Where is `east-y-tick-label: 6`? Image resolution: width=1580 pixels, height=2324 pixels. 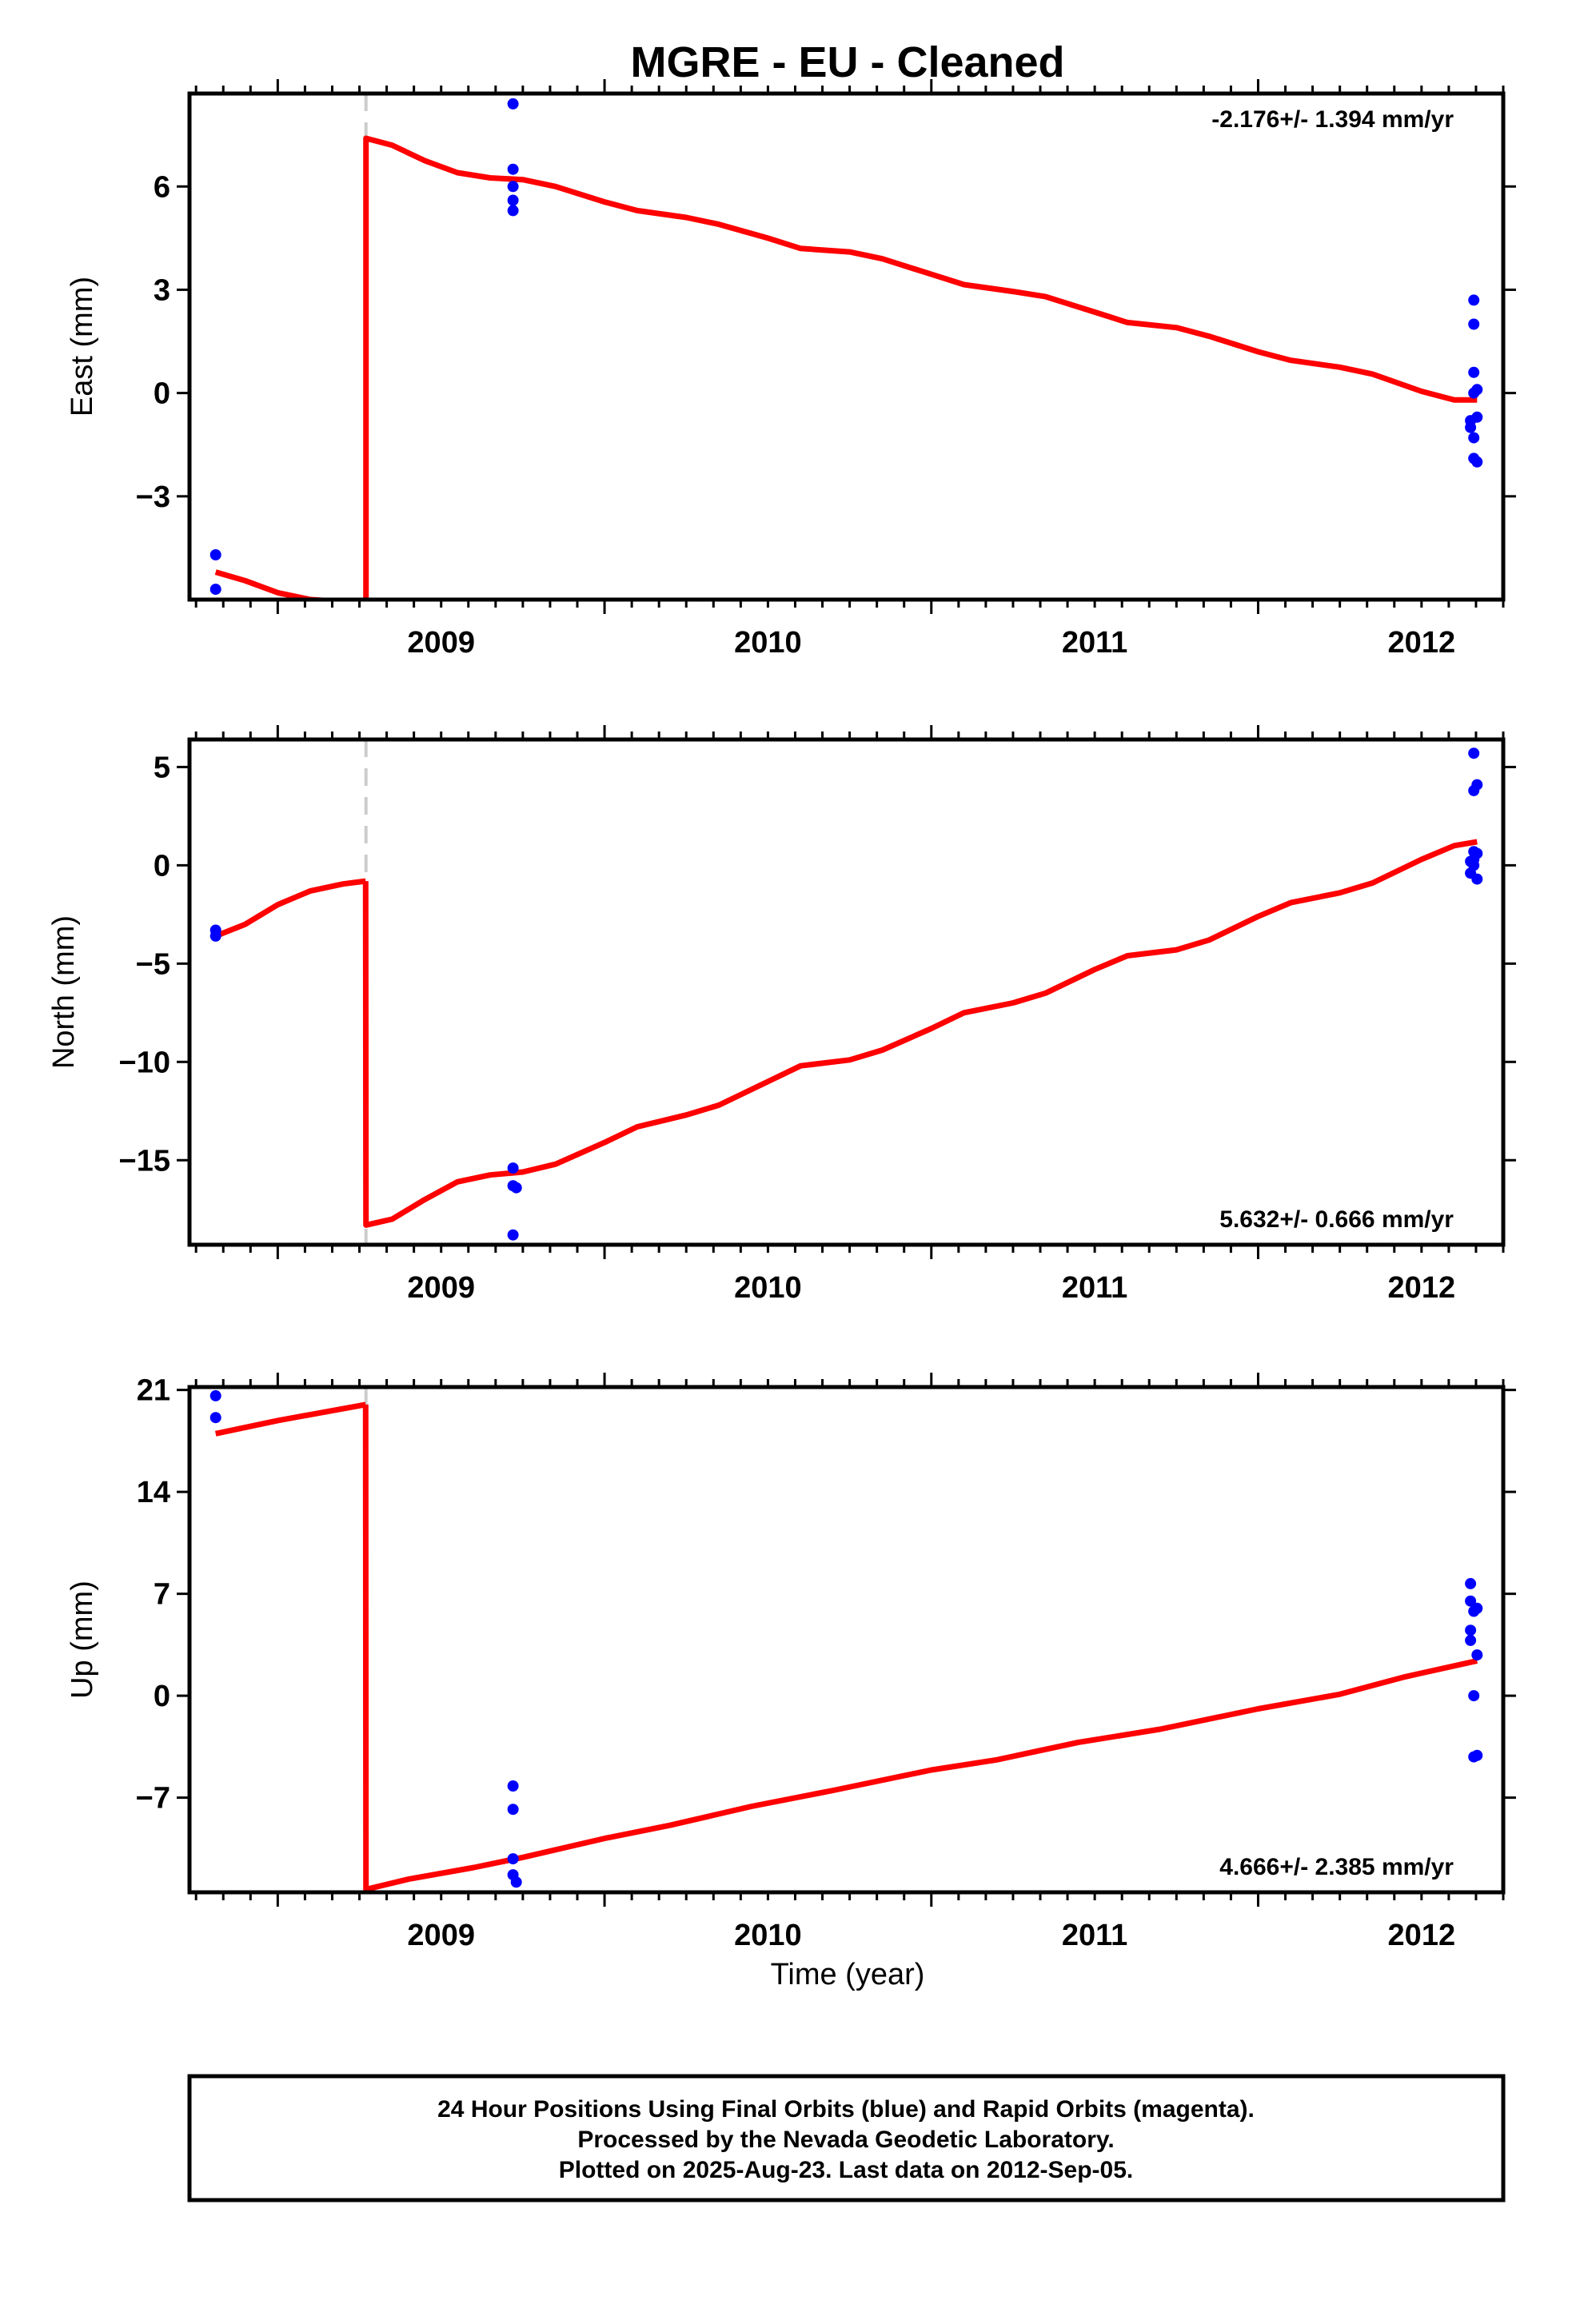
east-y-tick-label: 6 is located at coordinates (162, 187).